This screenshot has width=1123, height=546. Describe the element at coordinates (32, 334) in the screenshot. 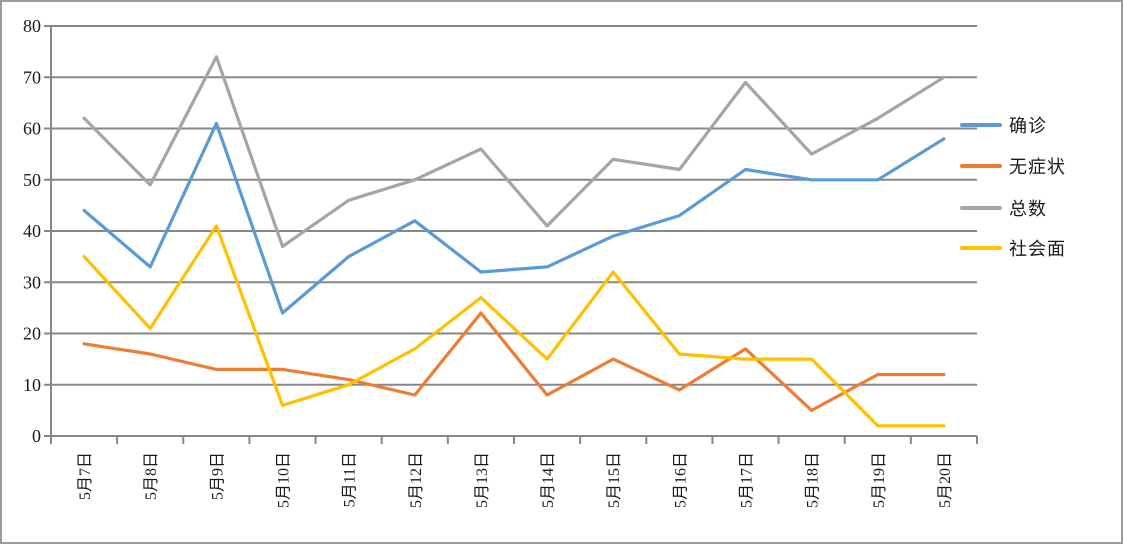

I see `y-tick-label-20: 20` at that location.